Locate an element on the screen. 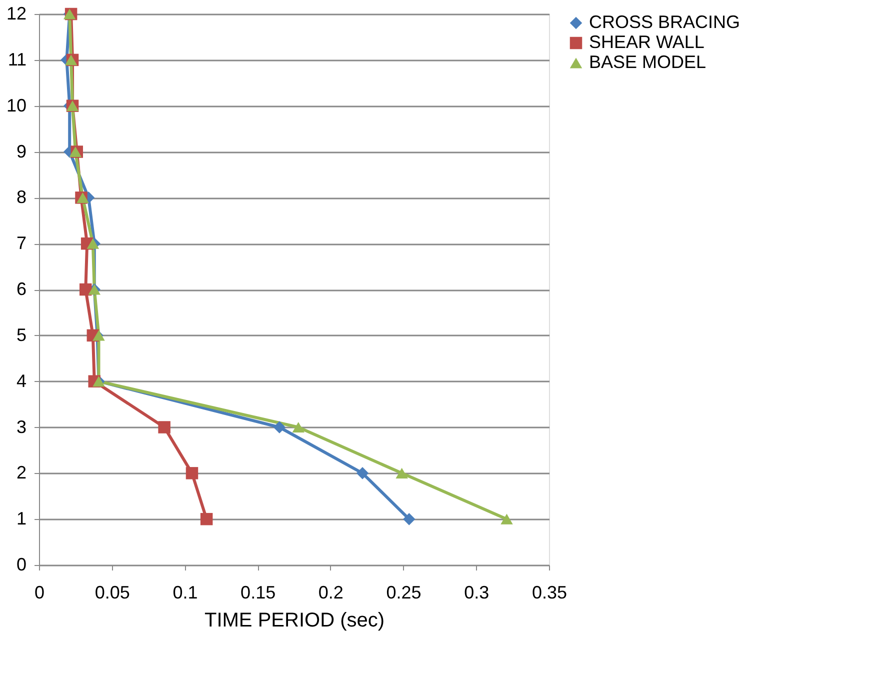 Image resolution: width=875 pixels, height=697 pixels. y-tick-label: 12 is located at coordinates (16, 14).